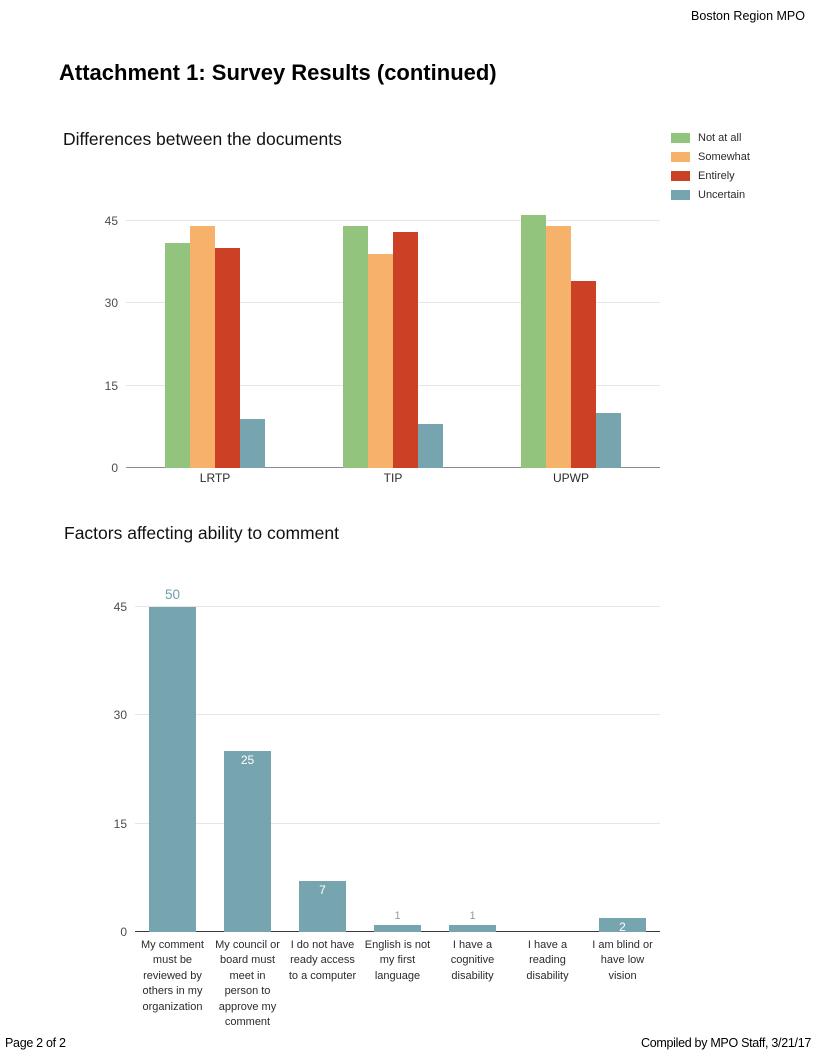 The image size is (816, 1056). Describe the element at coordinates (748, 16) in the screenshot. I see `page-header-text: Boston Region MPO` at that location.